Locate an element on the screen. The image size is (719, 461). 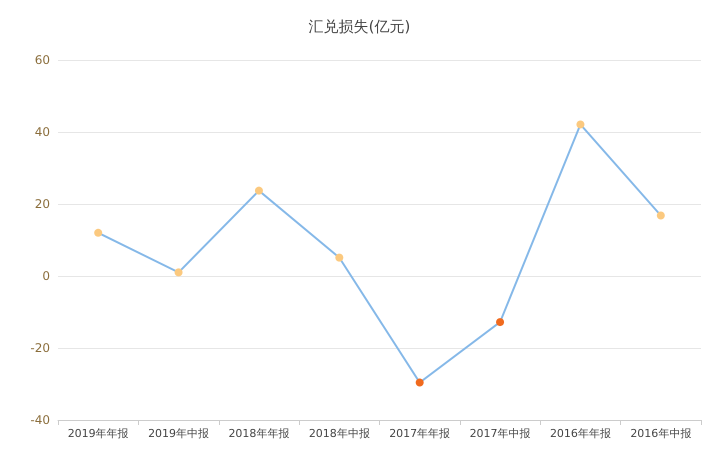
x-tick-label: 2017年中报 is located at coordinates (500, 433).